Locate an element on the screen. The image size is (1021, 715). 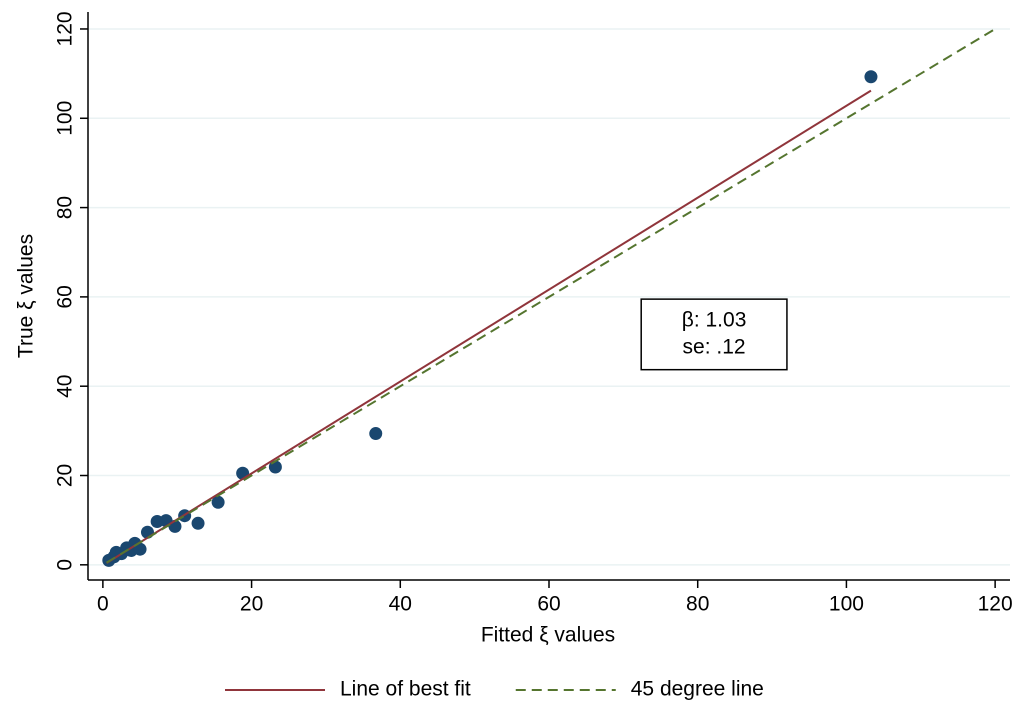
x-axis-label: Fitted ξ values is located at coordinates (548, 635).